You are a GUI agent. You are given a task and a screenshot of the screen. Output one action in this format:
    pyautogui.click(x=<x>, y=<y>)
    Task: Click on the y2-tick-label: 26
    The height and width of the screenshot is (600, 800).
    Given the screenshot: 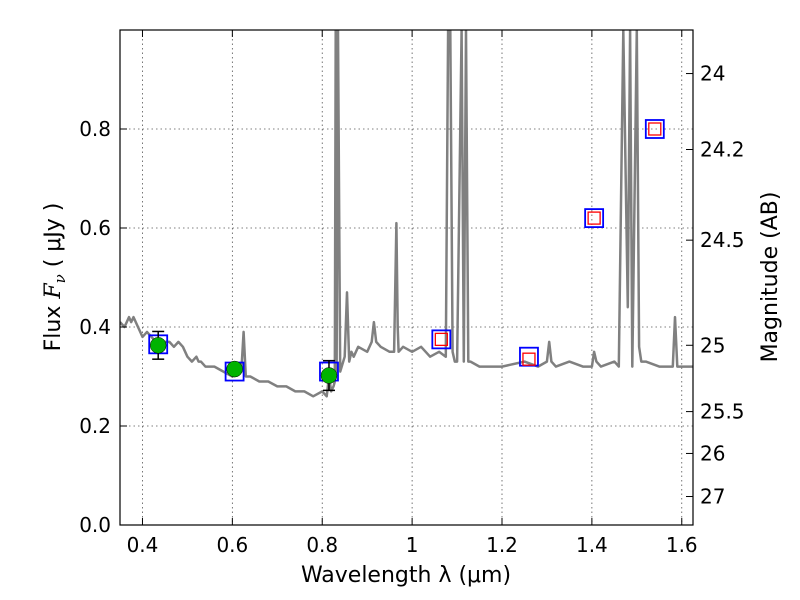 What is the action you would take?
    pyautogui.click(x=712, y=453)
    